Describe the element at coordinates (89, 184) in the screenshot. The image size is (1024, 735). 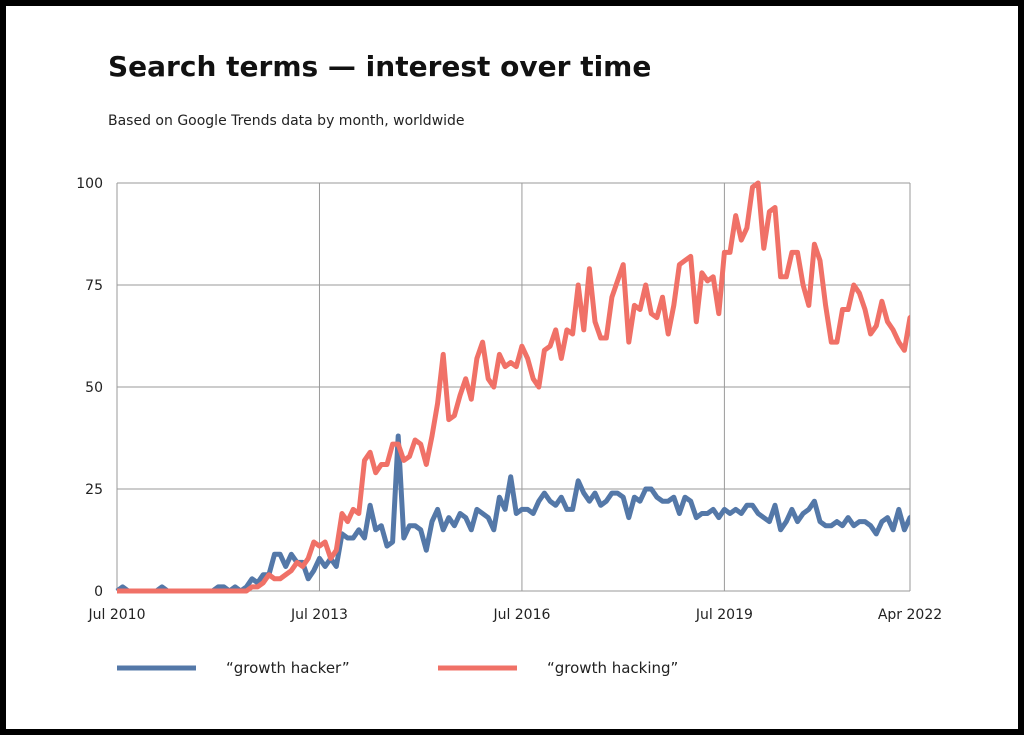
I see `y-tick-label: 100` at that location.